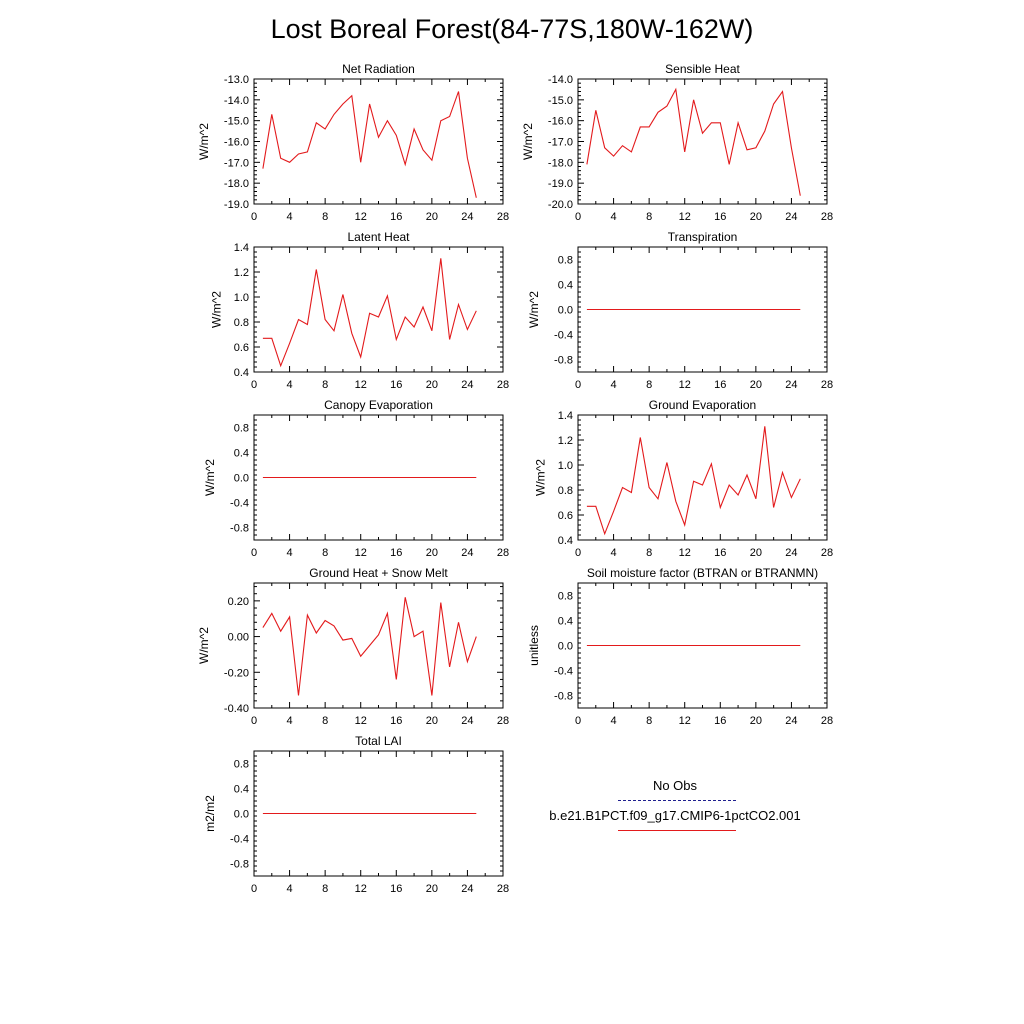  I want to click on panel-transpiration-ytick-label: -0.8, so click(563, 361).